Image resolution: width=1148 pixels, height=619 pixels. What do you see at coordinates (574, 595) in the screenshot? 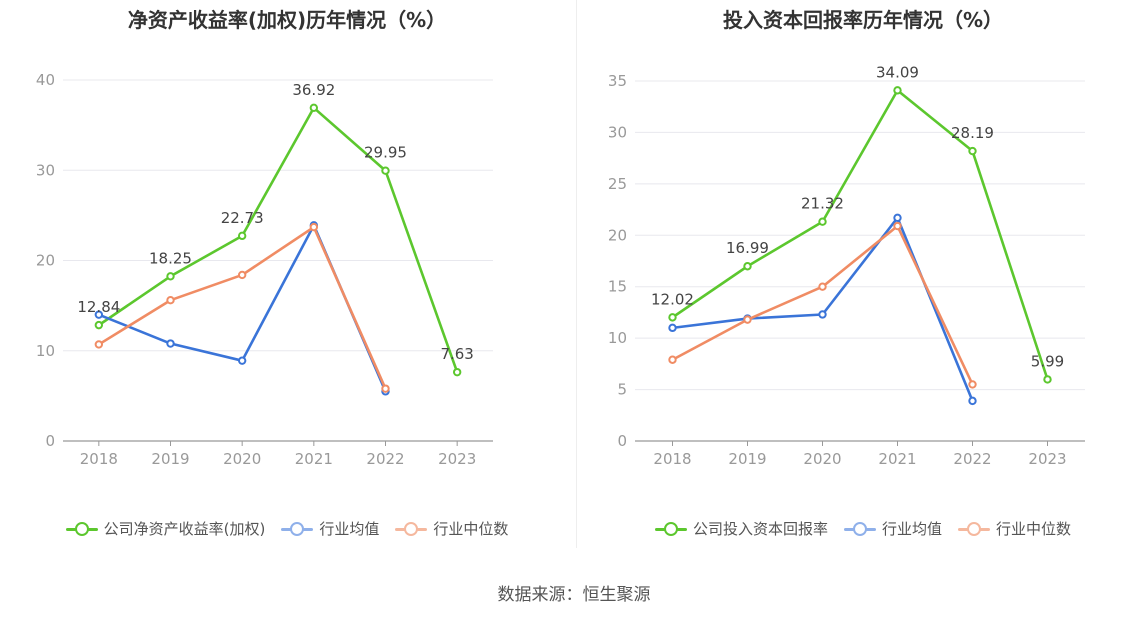
I see `data-source: 数据来源：恒生聚源` at bounding box center [574, 595].